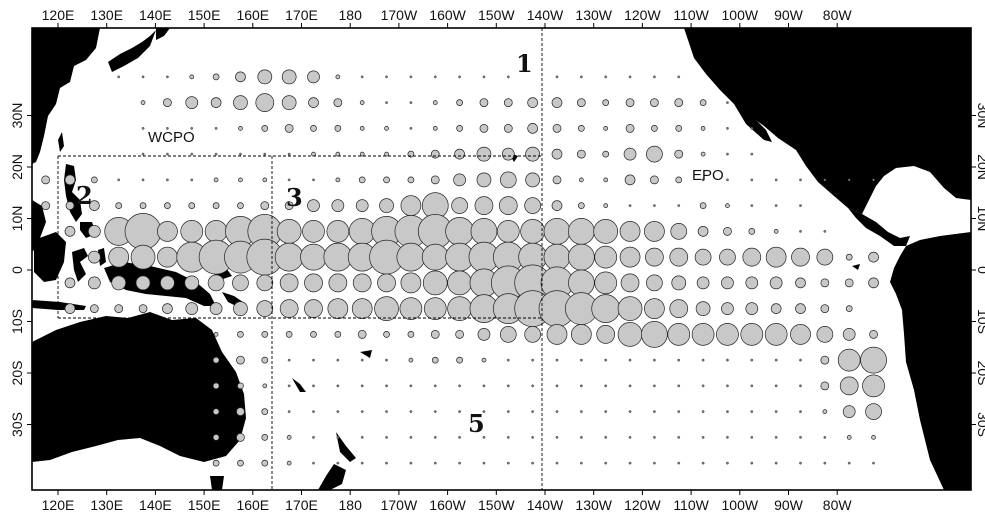 Image resolution: width=985 pixels, height=518 pixels. I want to click on left-lat-label: 10S, so click(17, 321).